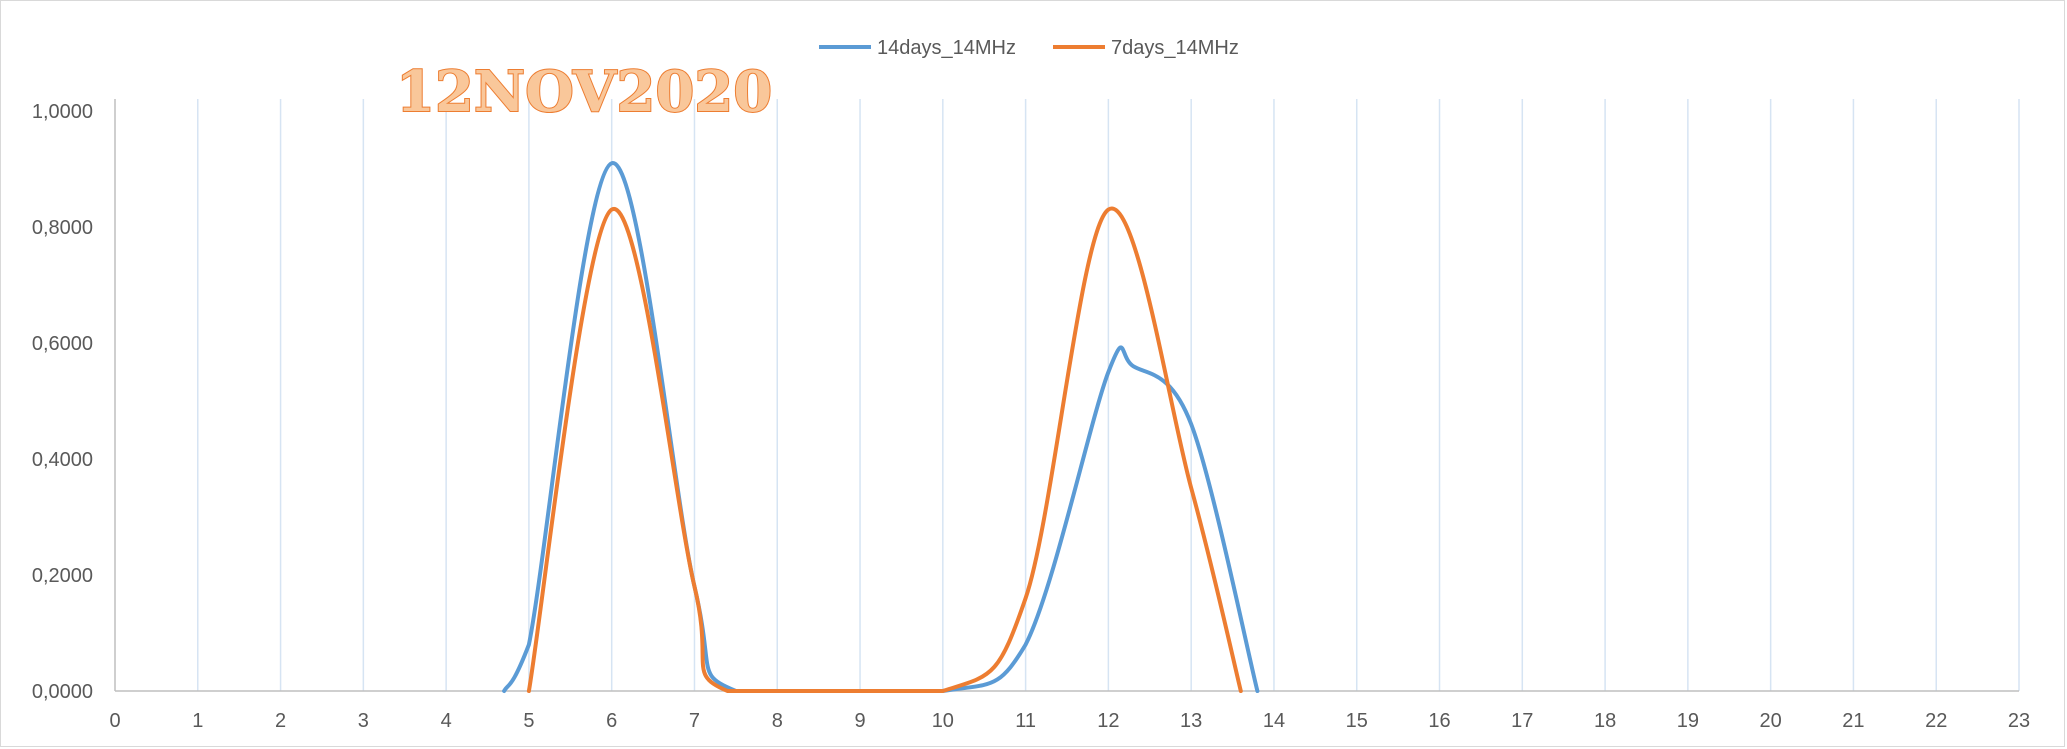 Image resolution: width=2067 pixels, height=749 pixels. Describe the element at coordinates (1029, 48) in the screenshot. I see `legend: 14days_14MHz 7days_14MHz` at that location.